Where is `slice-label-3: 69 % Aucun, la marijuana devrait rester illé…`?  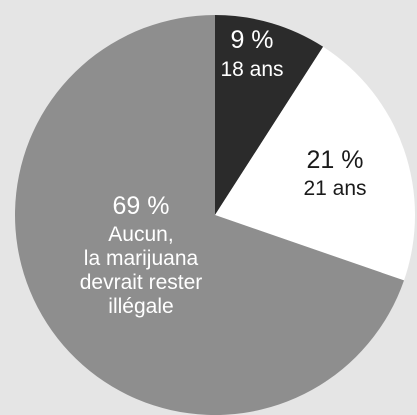 slice-label-3: 69 % Aucun, la marijuana devrait rester illé… is located at coordinates (141, 255).